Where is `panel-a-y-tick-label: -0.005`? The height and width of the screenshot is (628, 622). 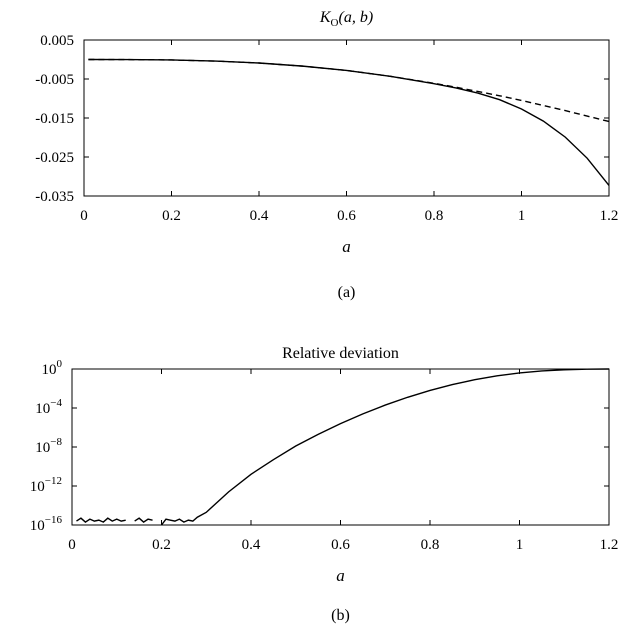
panel-a-y-tick-label: -0.005 is located at coordinates (54, 80).